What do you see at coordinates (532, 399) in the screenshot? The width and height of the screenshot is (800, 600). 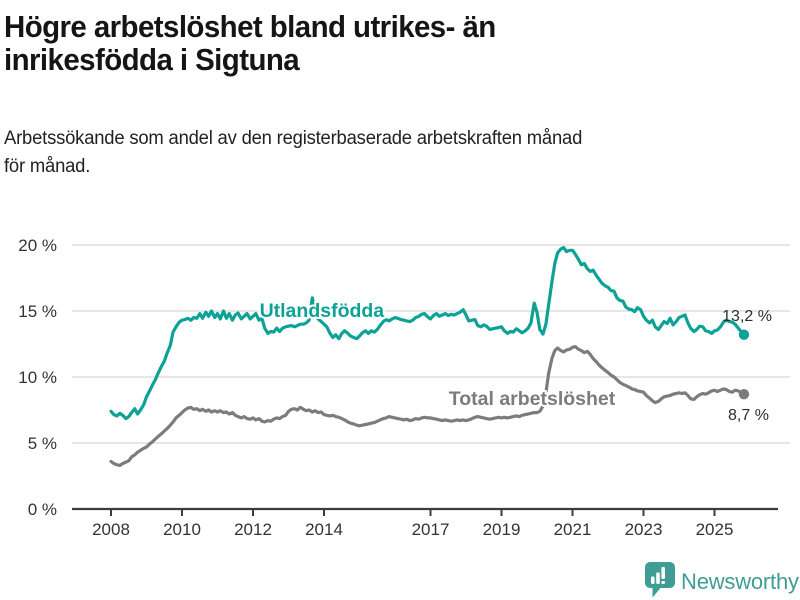 I see `series-name-label: Total arbetslöshet` at bounding box center [532, 399].